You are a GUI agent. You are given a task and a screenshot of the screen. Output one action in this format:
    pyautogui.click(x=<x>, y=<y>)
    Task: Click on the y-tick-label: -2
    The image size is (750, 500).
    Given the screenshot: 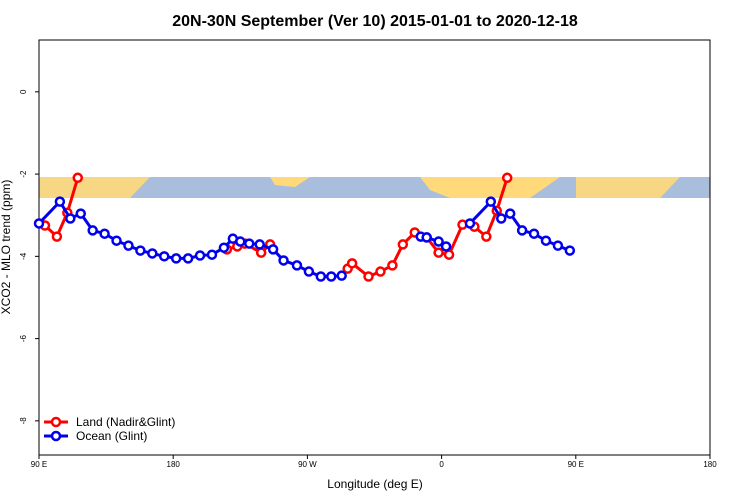 What is the action you would take?
    pyautogui.click(x=23, y=174)
    